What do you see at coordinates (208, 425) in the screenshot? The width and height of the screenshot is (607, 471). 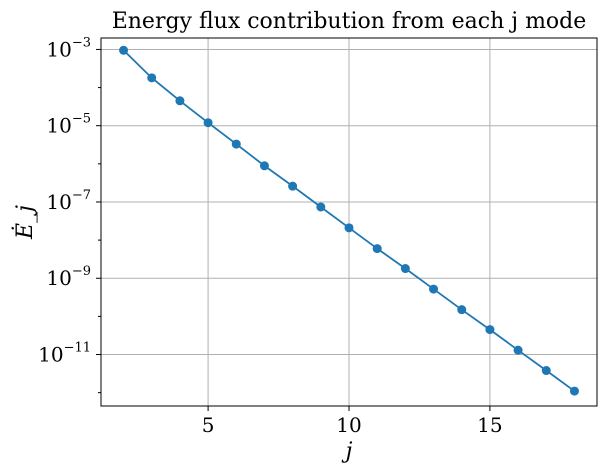 I see `x-tick-label: 5` at bounding box center [208, 425].